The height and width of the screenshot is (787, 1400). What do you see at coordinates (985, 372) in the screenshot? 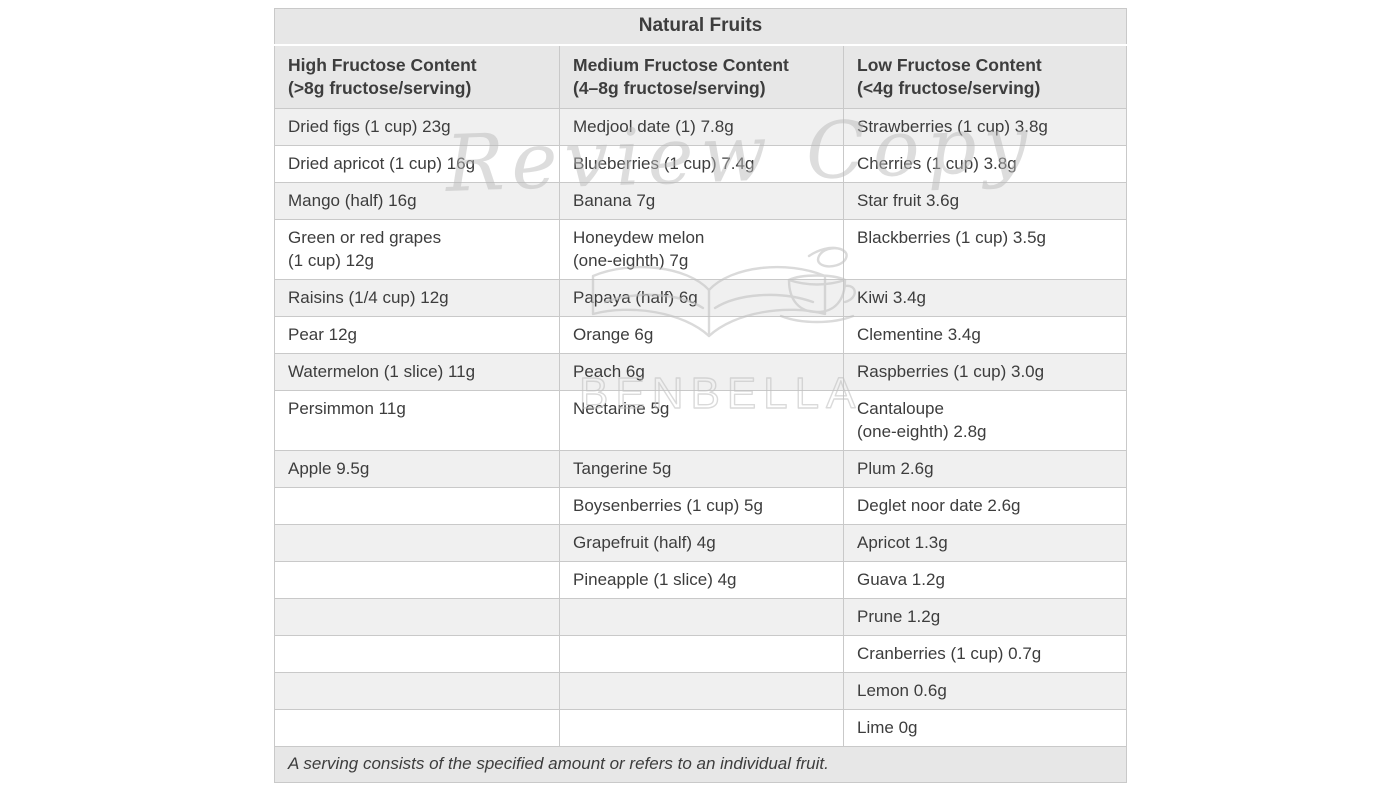
I see `table-cell: Raspberries (1 cup) 3.0g` at bounding box center [985, 372].